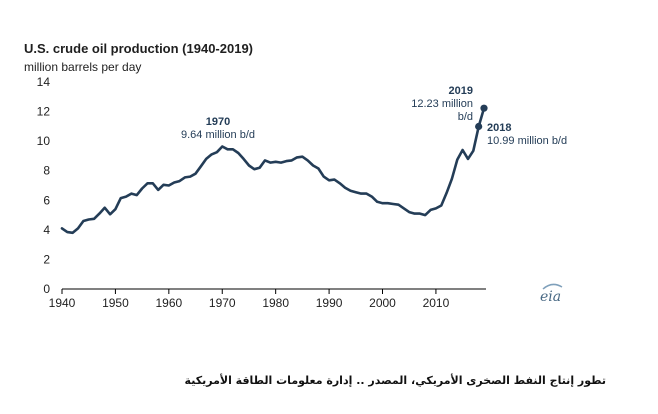  I want to click on x-tick-label: 2010, so click(436, 303).